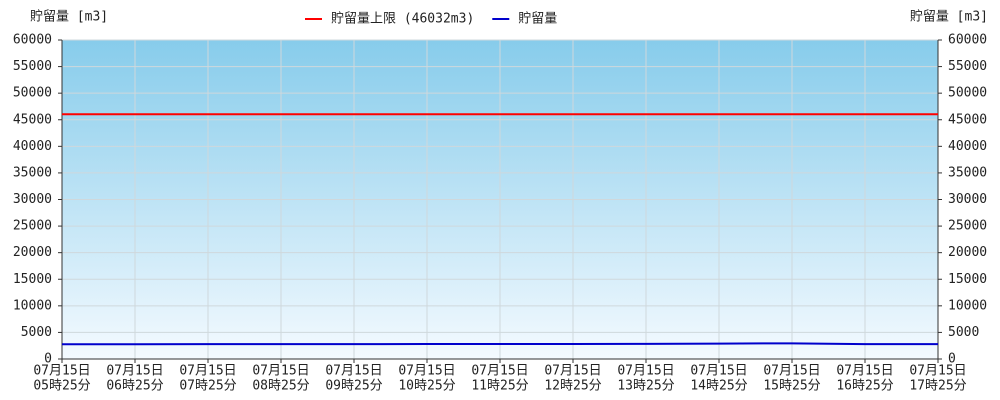 The image size is (1000, 400). Describe the element at coordinates (280, 386) in the screenshot. I see `x-tick-label: 08時25分` at that location.